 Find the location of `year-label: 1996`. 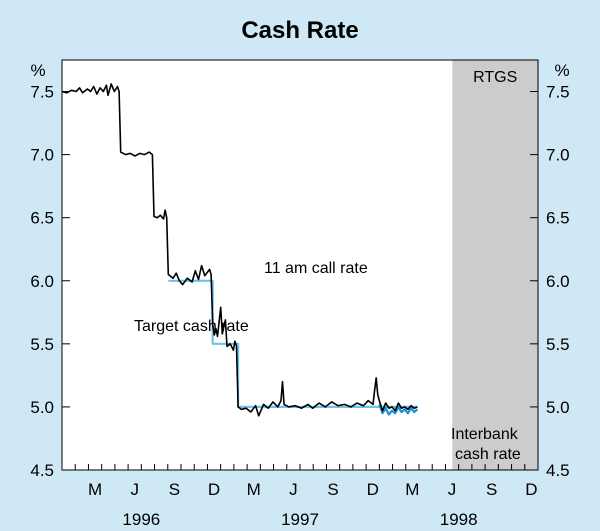

year-label: 1996 is located at coordinates (141, 519).